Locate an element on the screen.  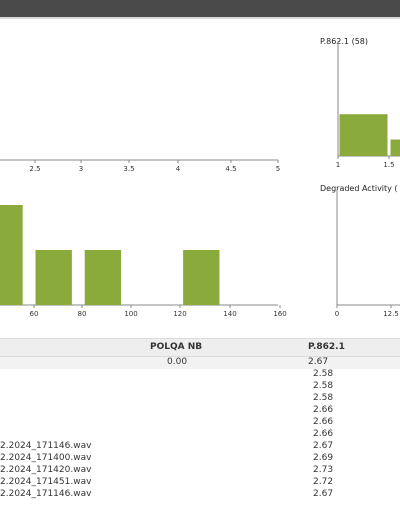
x-tick-label: 1.5 is located at coordinates (388, 165).